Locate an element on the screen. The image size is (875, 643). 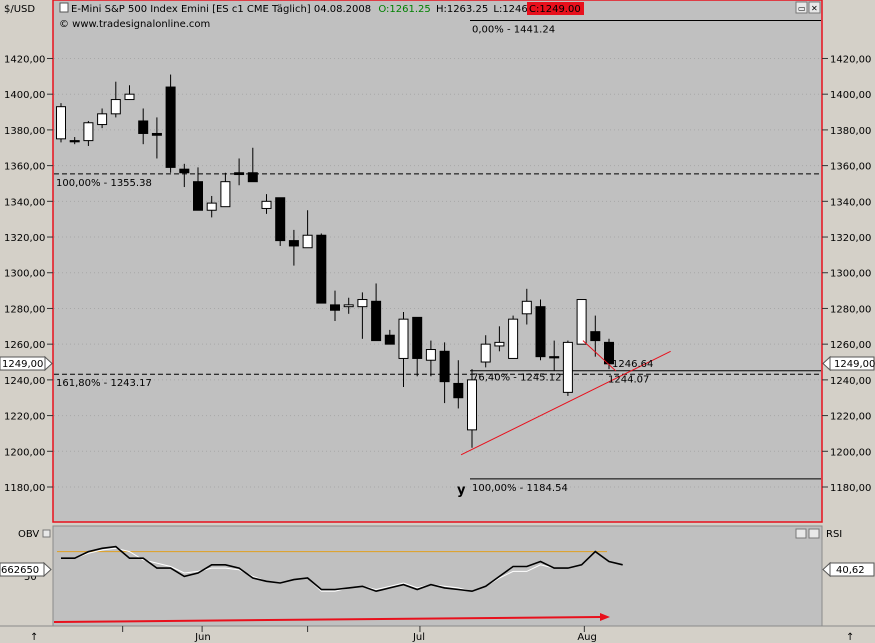
arrow-head-icon is located at coordinates (605, 617).